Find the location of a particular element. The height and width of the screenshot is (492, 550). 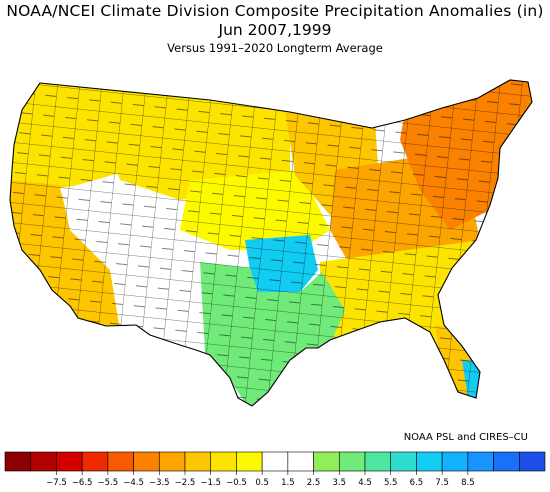

map-period: Jun 2007,1999 is located at coordinates (275, 30).